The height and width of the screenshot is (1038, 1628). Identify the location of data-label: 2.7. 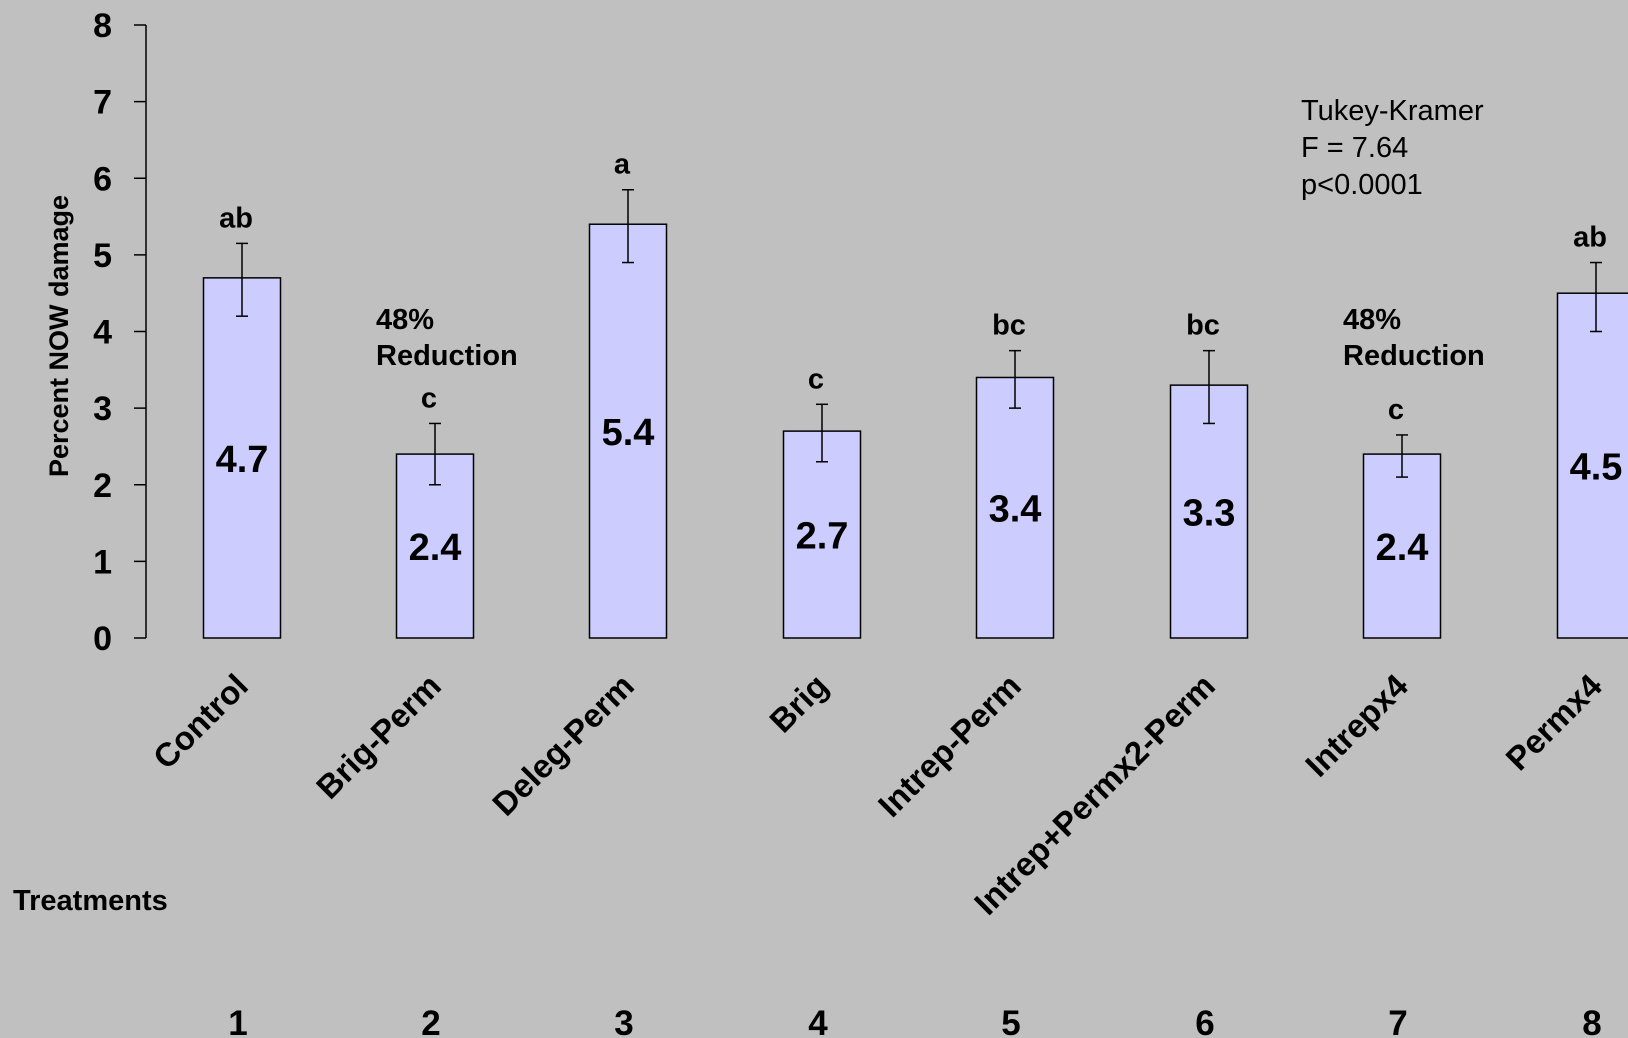
(822, 537).